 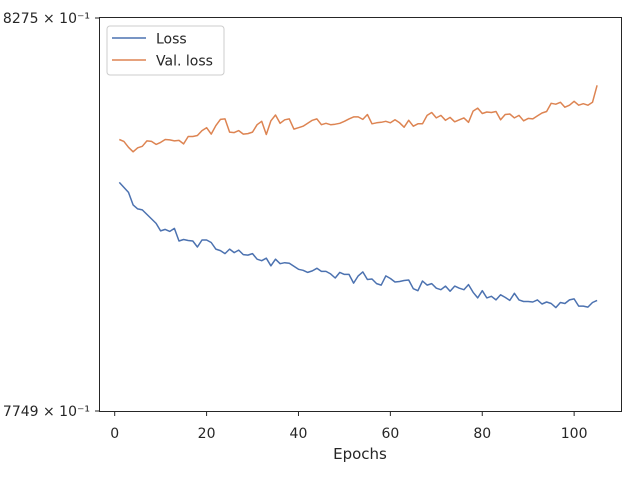 What do you see at coordinates (51, 215) in the screenshot?
I see `y-axis-ticks: 7749 × 10⁻¹ 8275 × 10⁻¹` at bounding box center [51, 215].